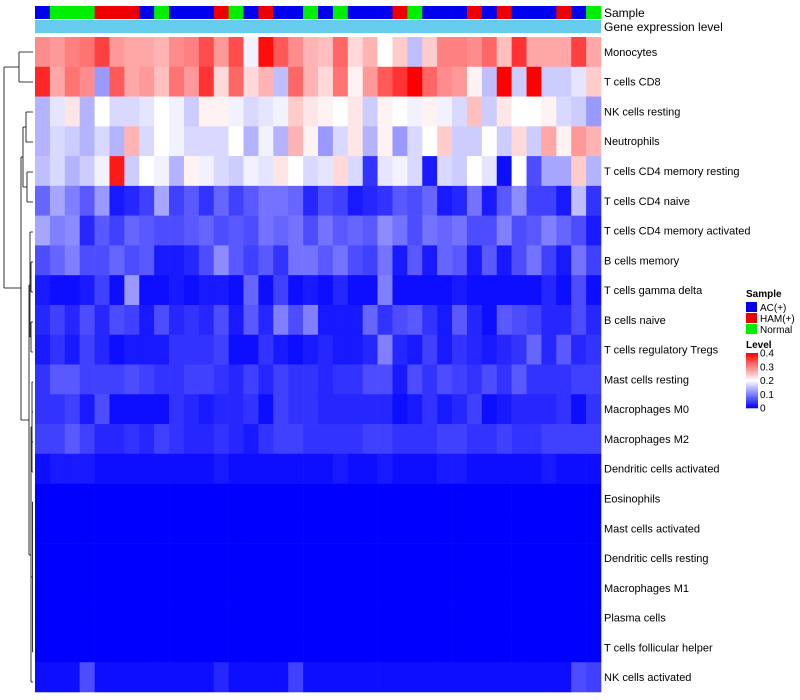 The height and width of the screenshot is (700, 800). What do you see at coordinates (318, 19) in the screenshot?
I see `annotation-tracks` at bounding box center [318, 19].